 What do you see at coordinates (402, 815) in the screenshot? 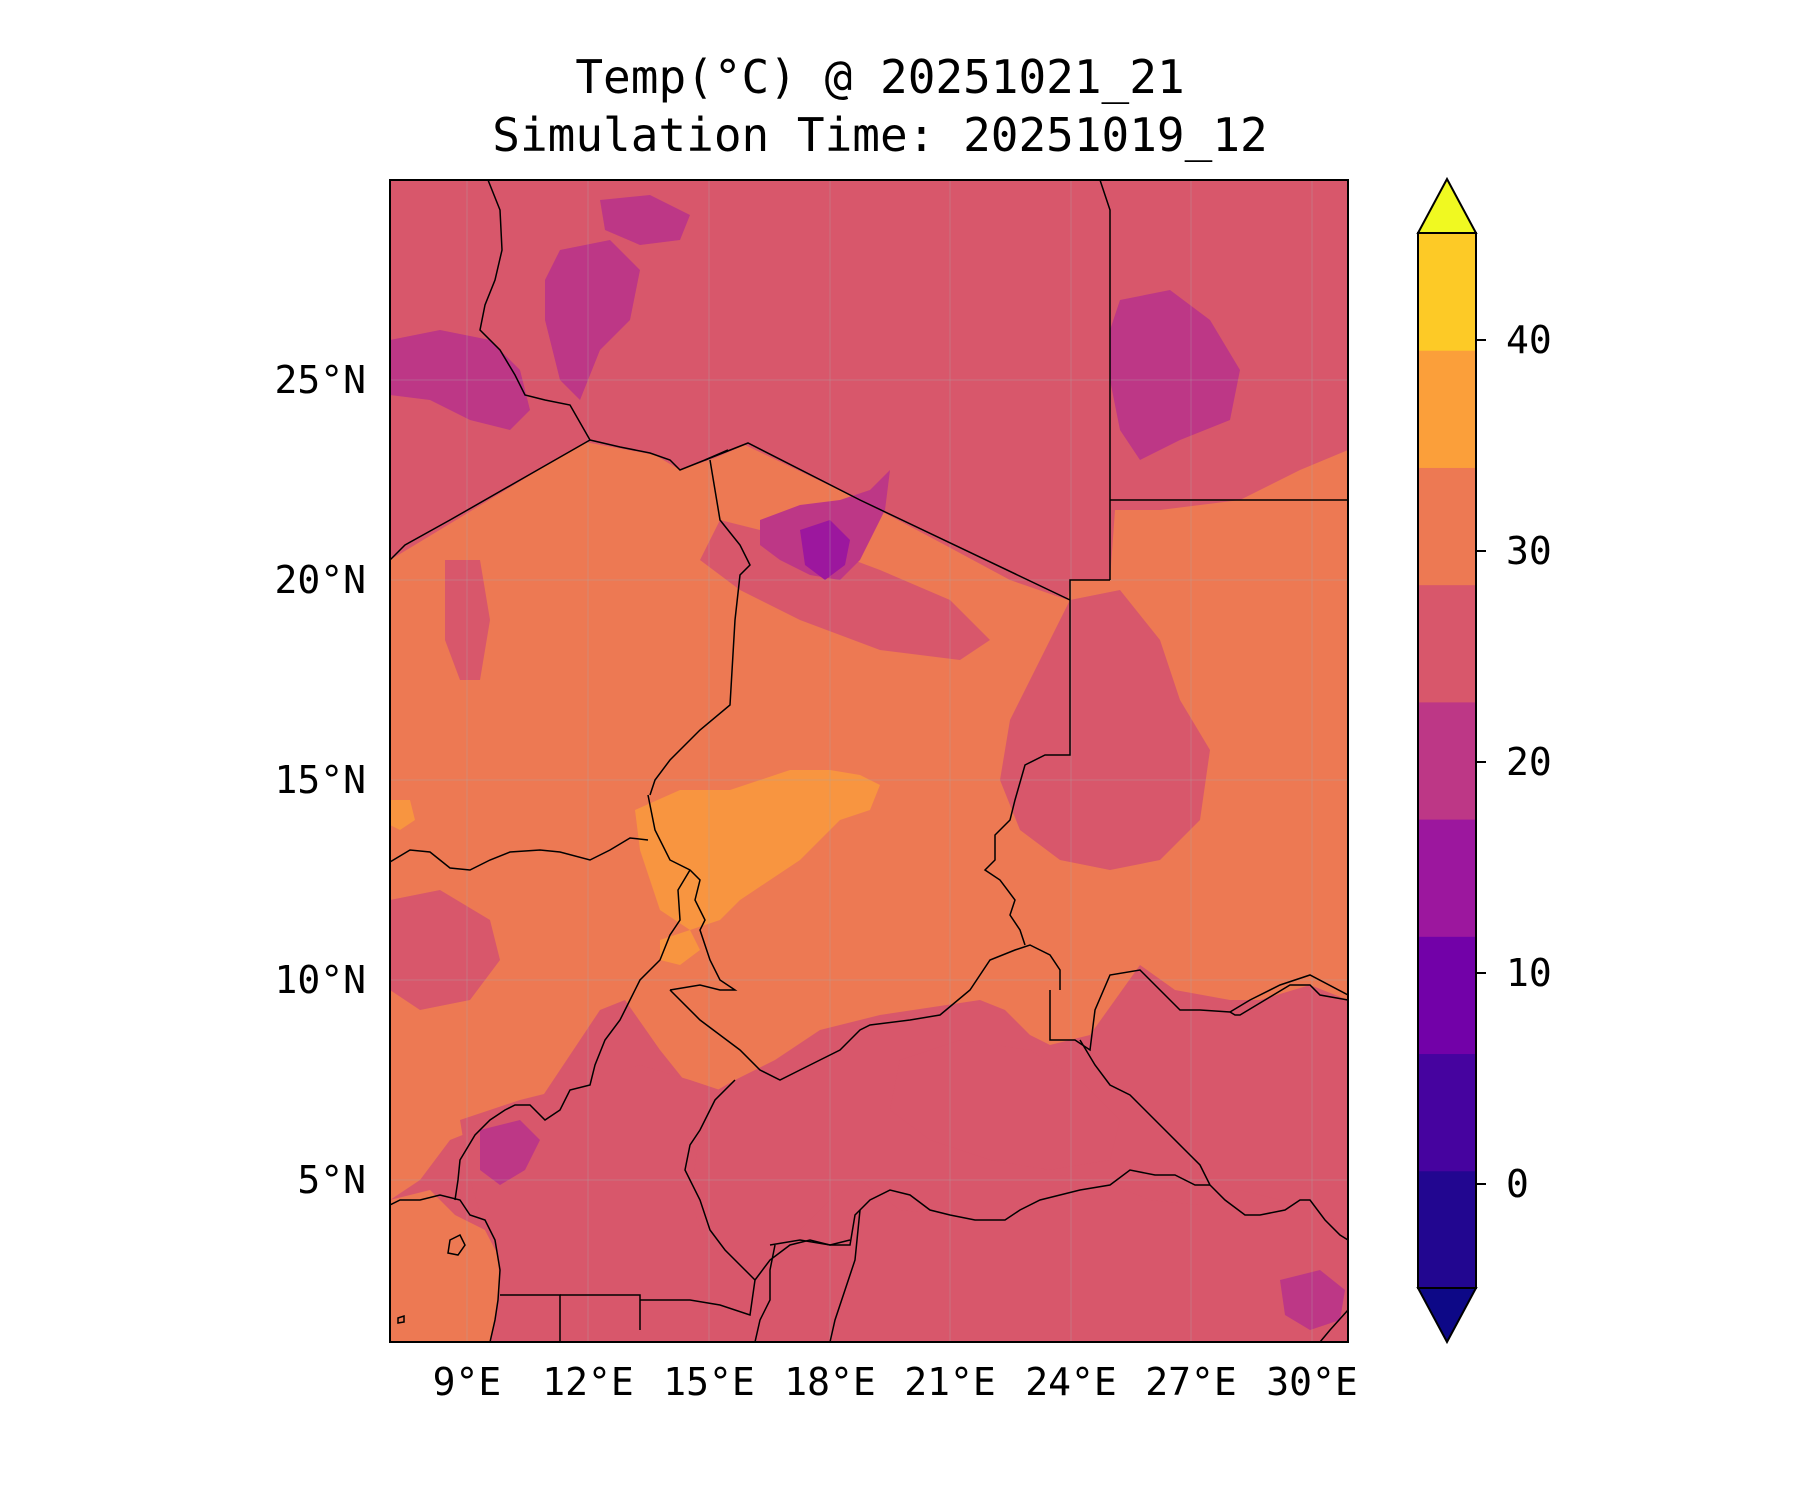
I see `hot-patch-a` at bounding box center [402, 815].